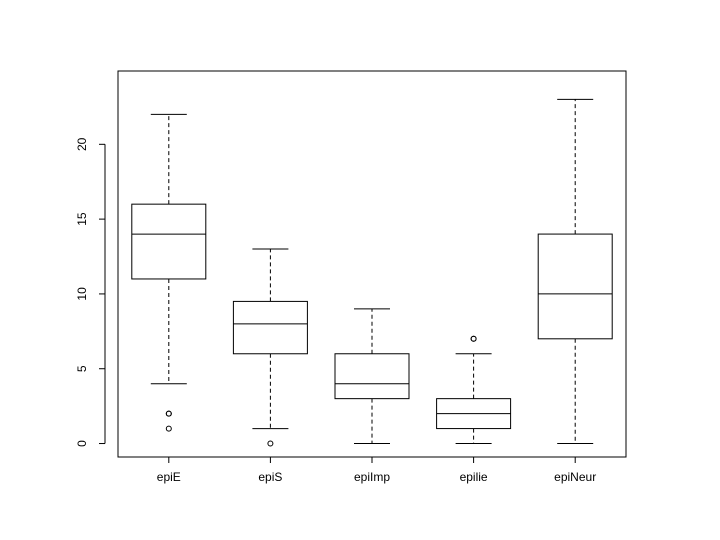 This screenshot has width=720, height=540. I want to click on y-tick-label: 20, so click(82, 144).